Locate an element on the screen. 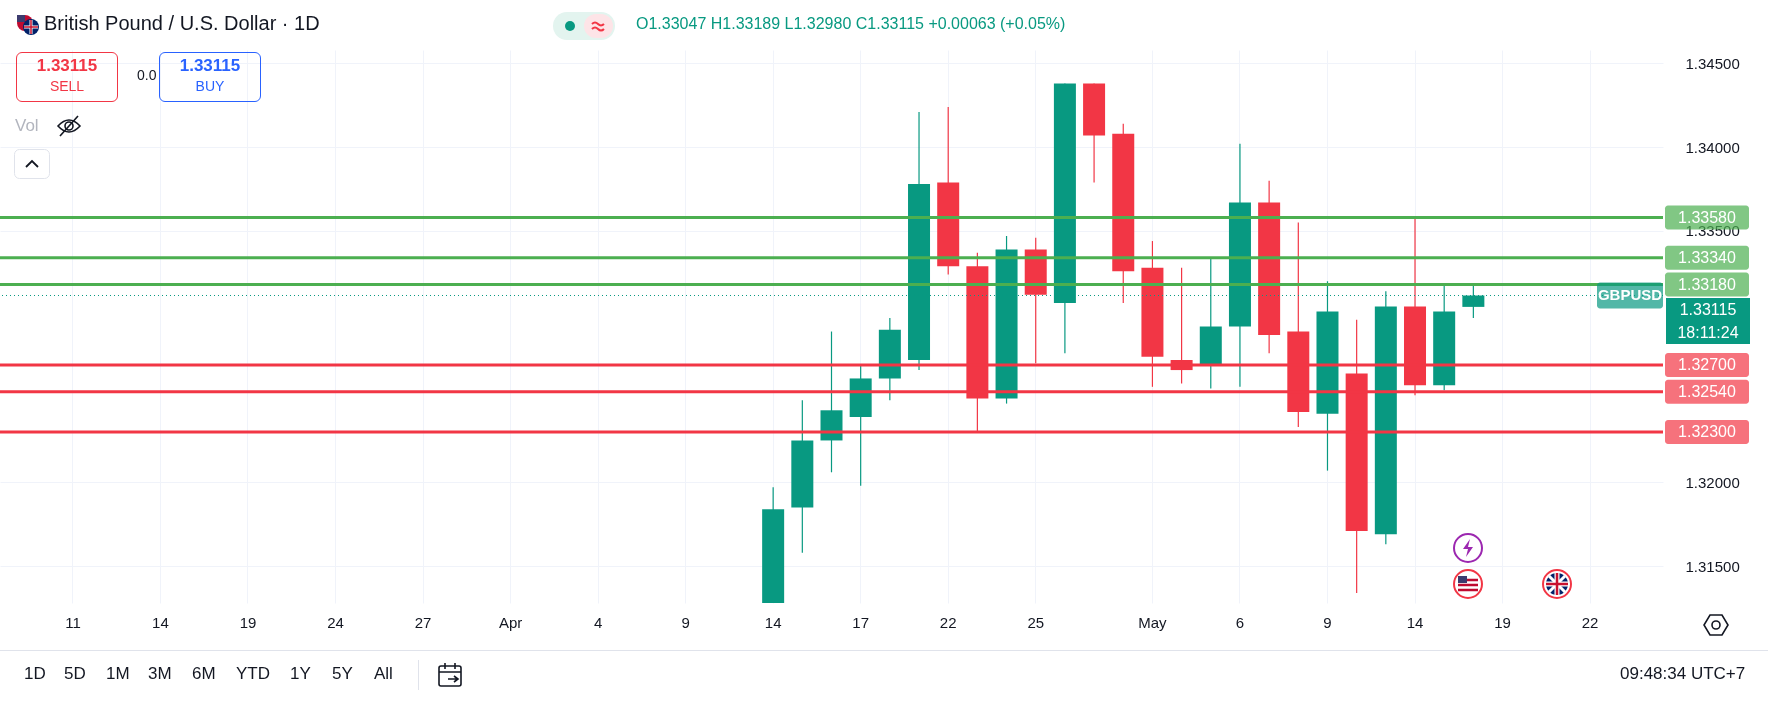 The height and width of the screenshot is (706, 1768). text: 3M is located at coordinates (160, 674).